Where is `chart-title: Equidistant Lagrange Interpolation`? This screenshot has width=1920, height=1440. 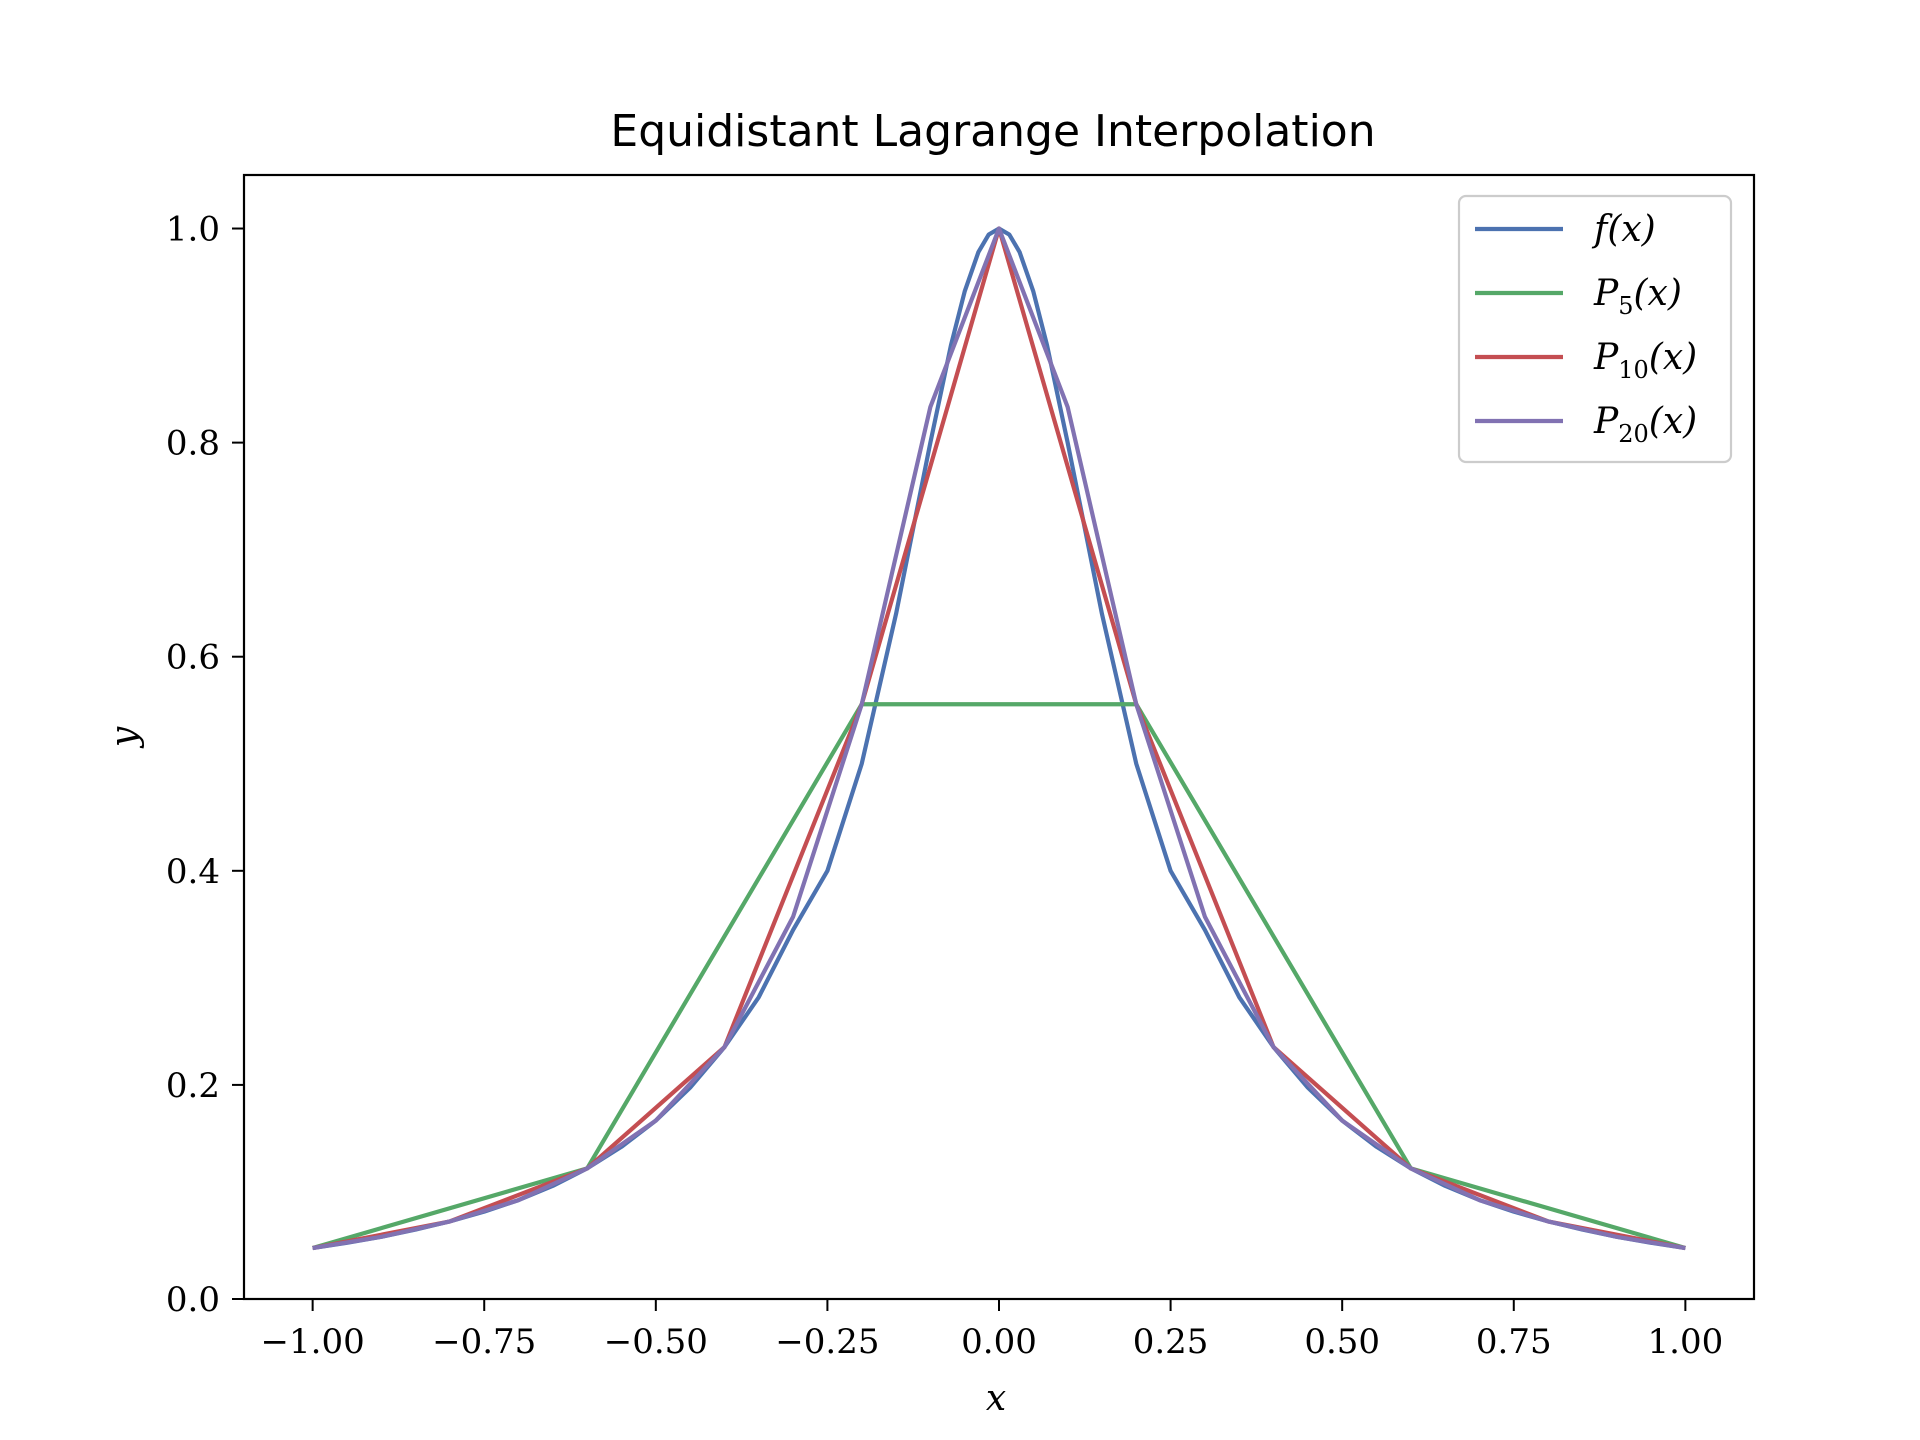 chart-title: Equidistant Lagrange Interpolation is located at coordinates (992, 131).